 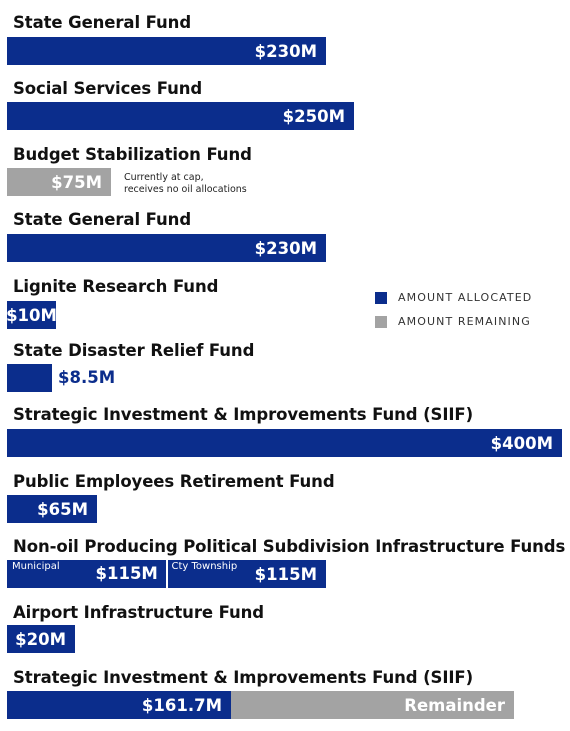 What do you see at coordinates (381, 321) in the screenshot?
I see `legend-swatch-remaining` at bounding box center [381, 321].